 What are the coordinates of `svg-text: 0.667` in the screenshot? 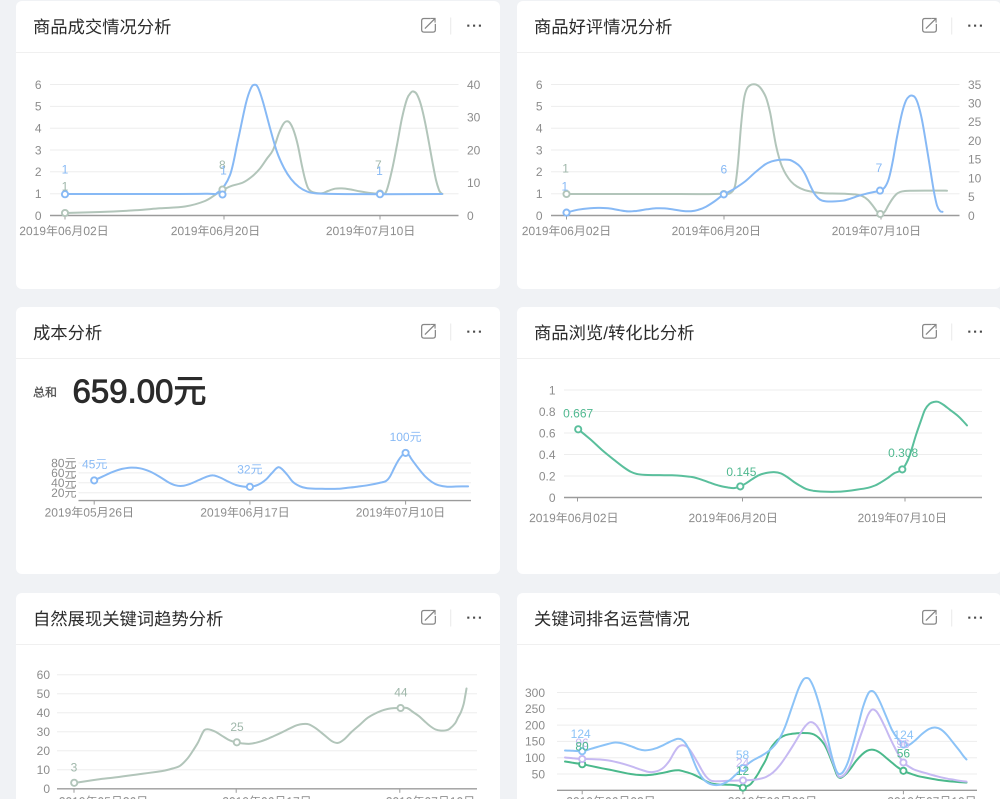 It's located at (578, 413).